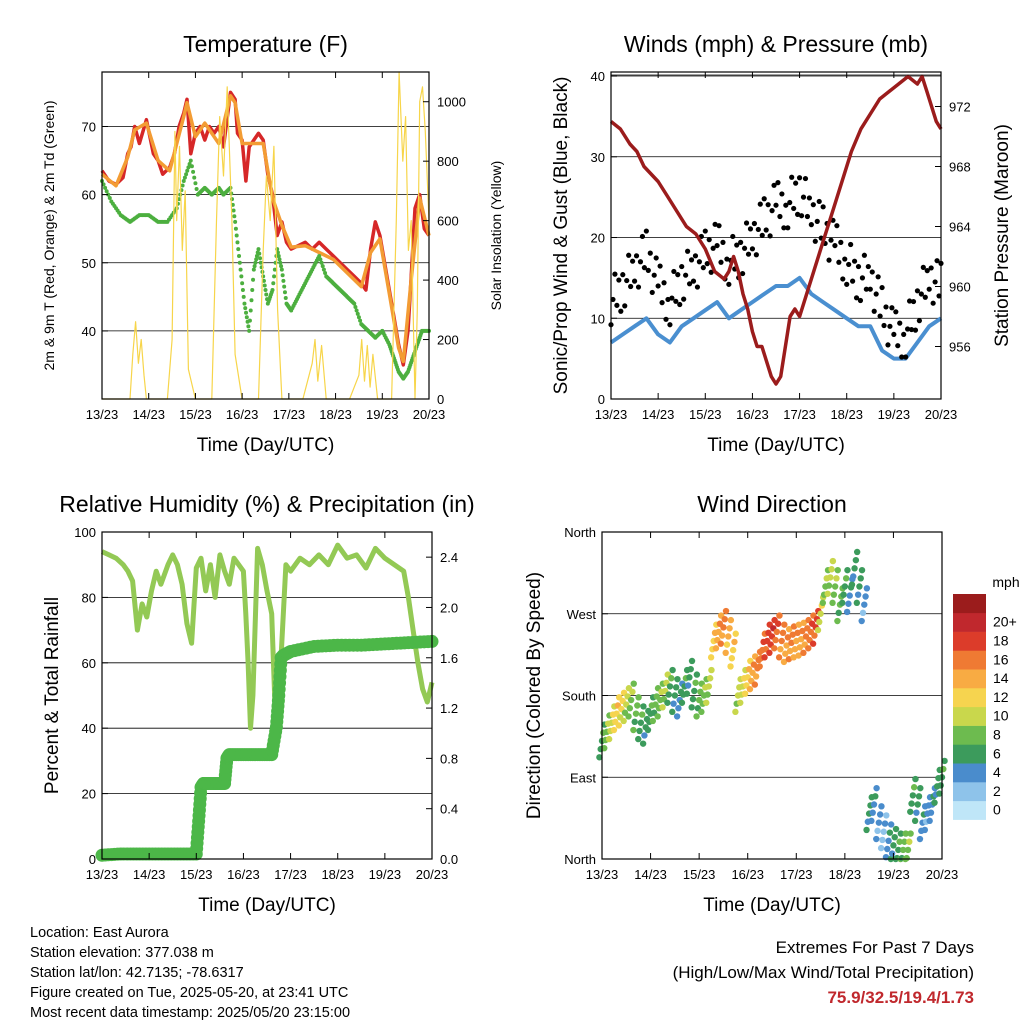 This screenshot has width=1024, height=1024. What do you see at coordinates (997, 810) in the screenshot?
I see `colorbar-label: 0` at bounding box center [997, 810].